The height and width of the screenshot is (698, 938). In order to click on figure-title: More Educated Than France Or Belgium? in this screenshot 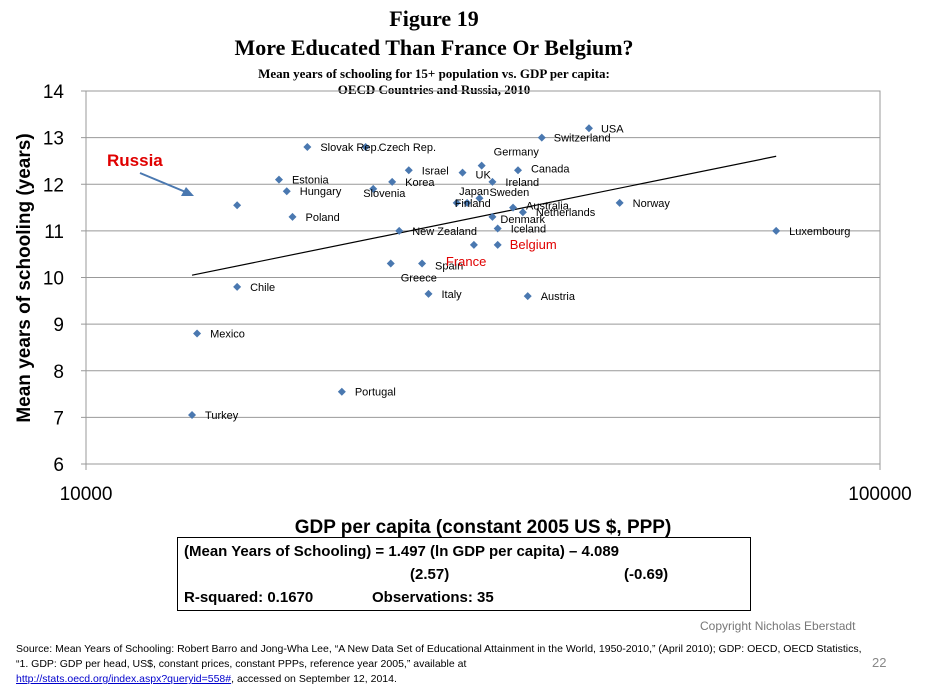, I will do `click(434, 47)`.